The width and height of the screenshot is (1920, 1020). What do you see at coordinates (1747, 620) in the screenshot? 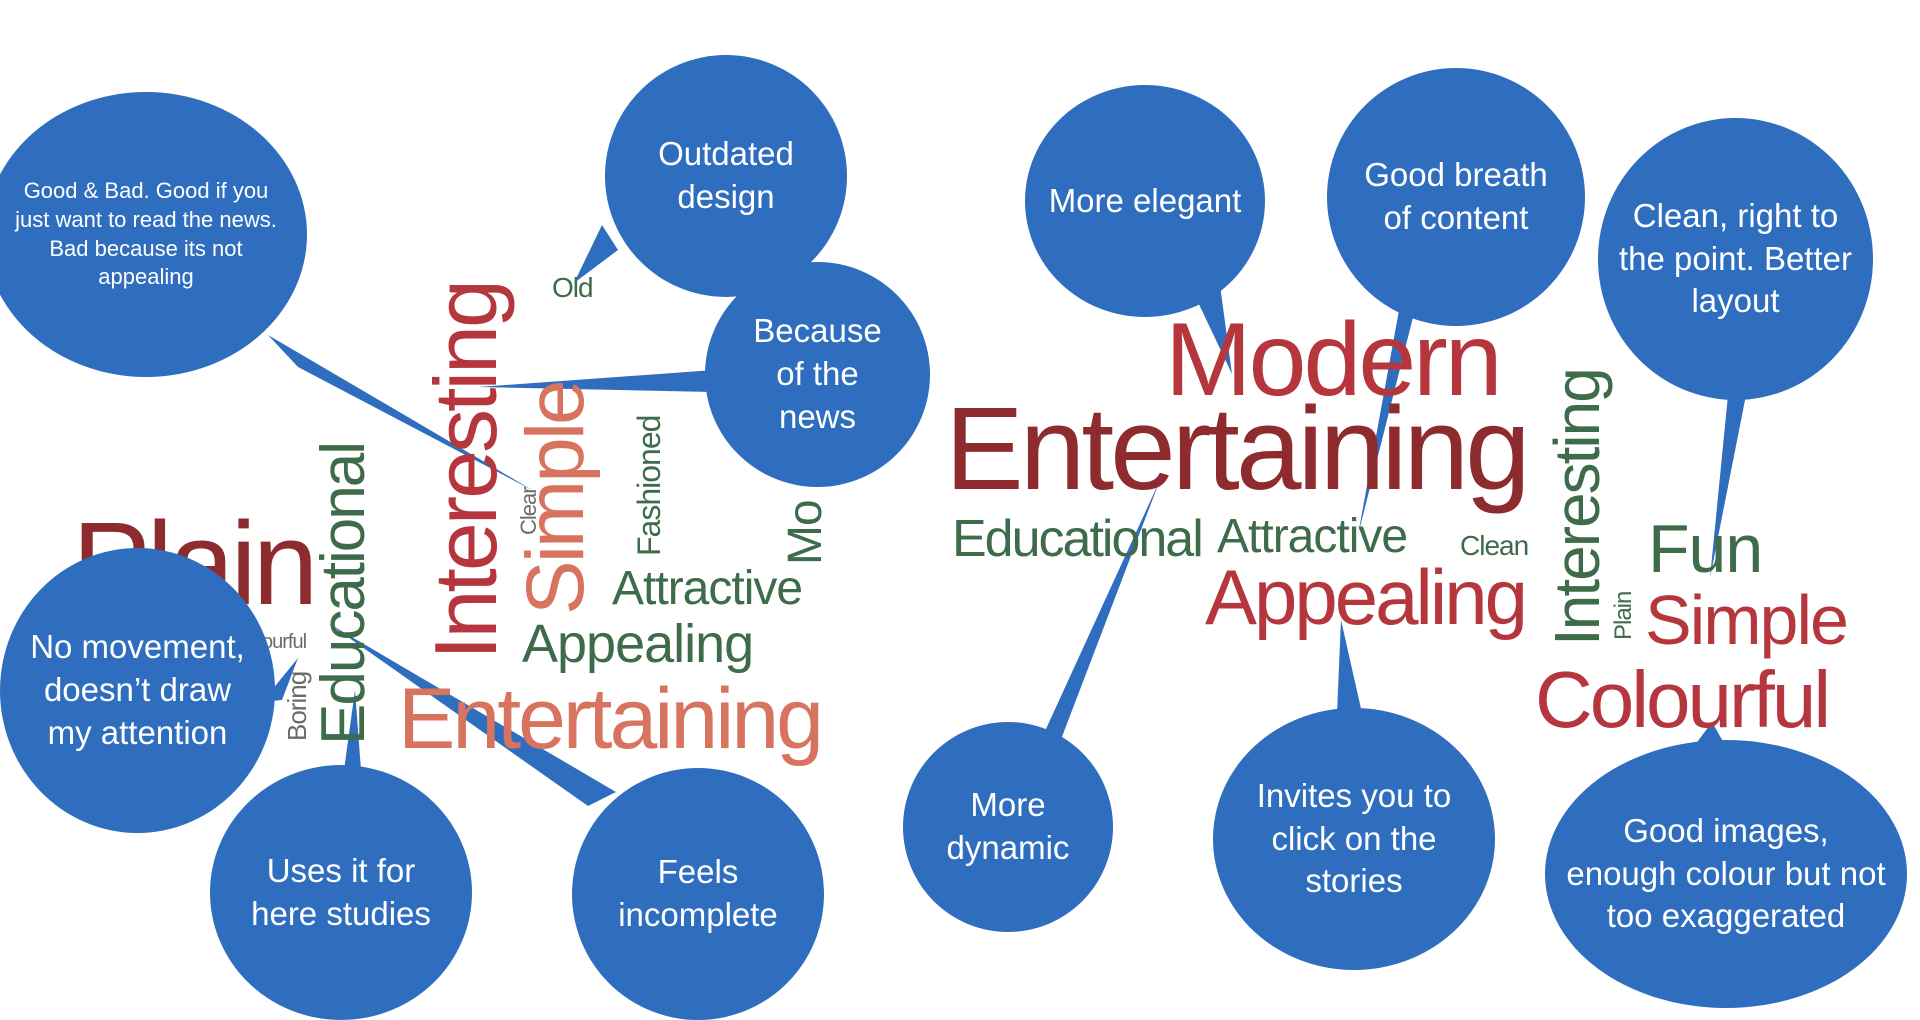
I see `right-word-simple: Simple` at bounding box center [1747, 620].